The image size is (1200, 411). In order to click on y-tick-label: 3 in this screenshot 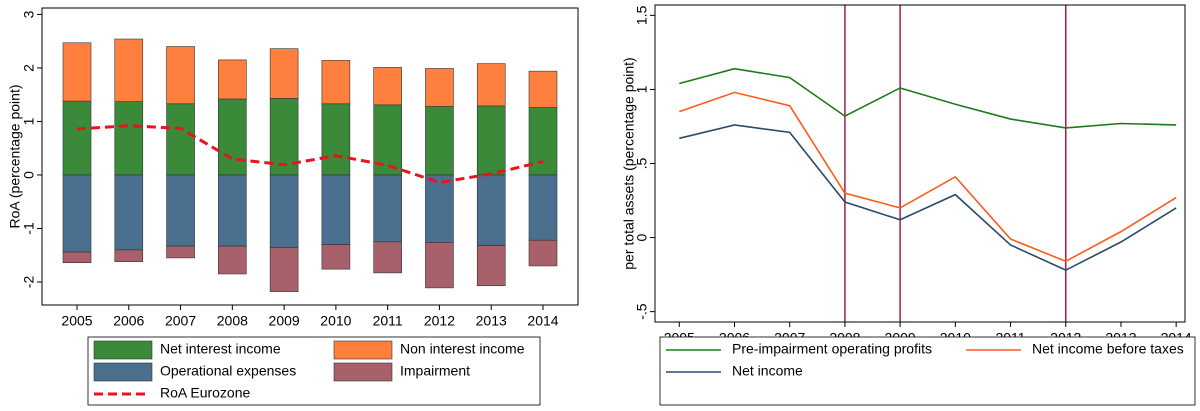, I will do `click(29, 14)`.